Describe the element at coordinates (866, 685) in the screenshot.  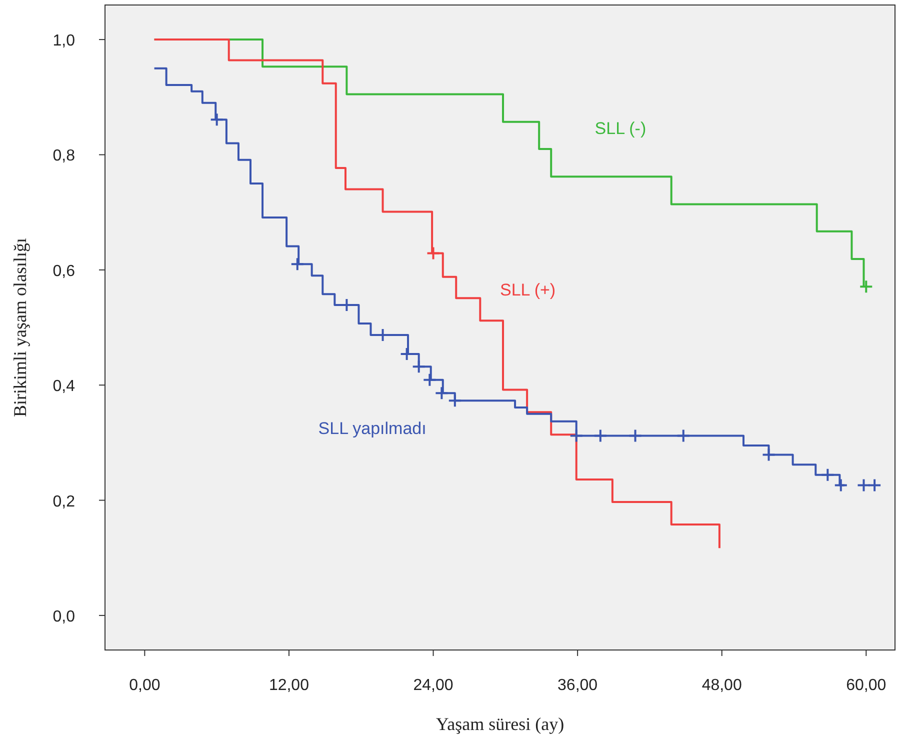
I see `x-tick-label: 60,00` at that location.